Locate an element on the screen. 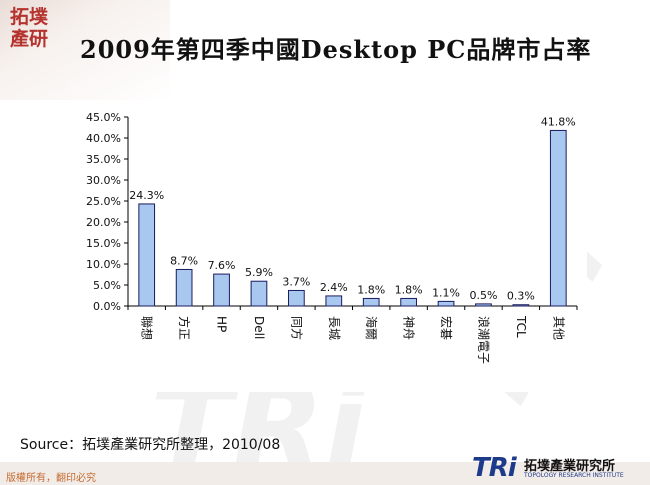  data-label: 24.3% is located at coordinates (146, 195).